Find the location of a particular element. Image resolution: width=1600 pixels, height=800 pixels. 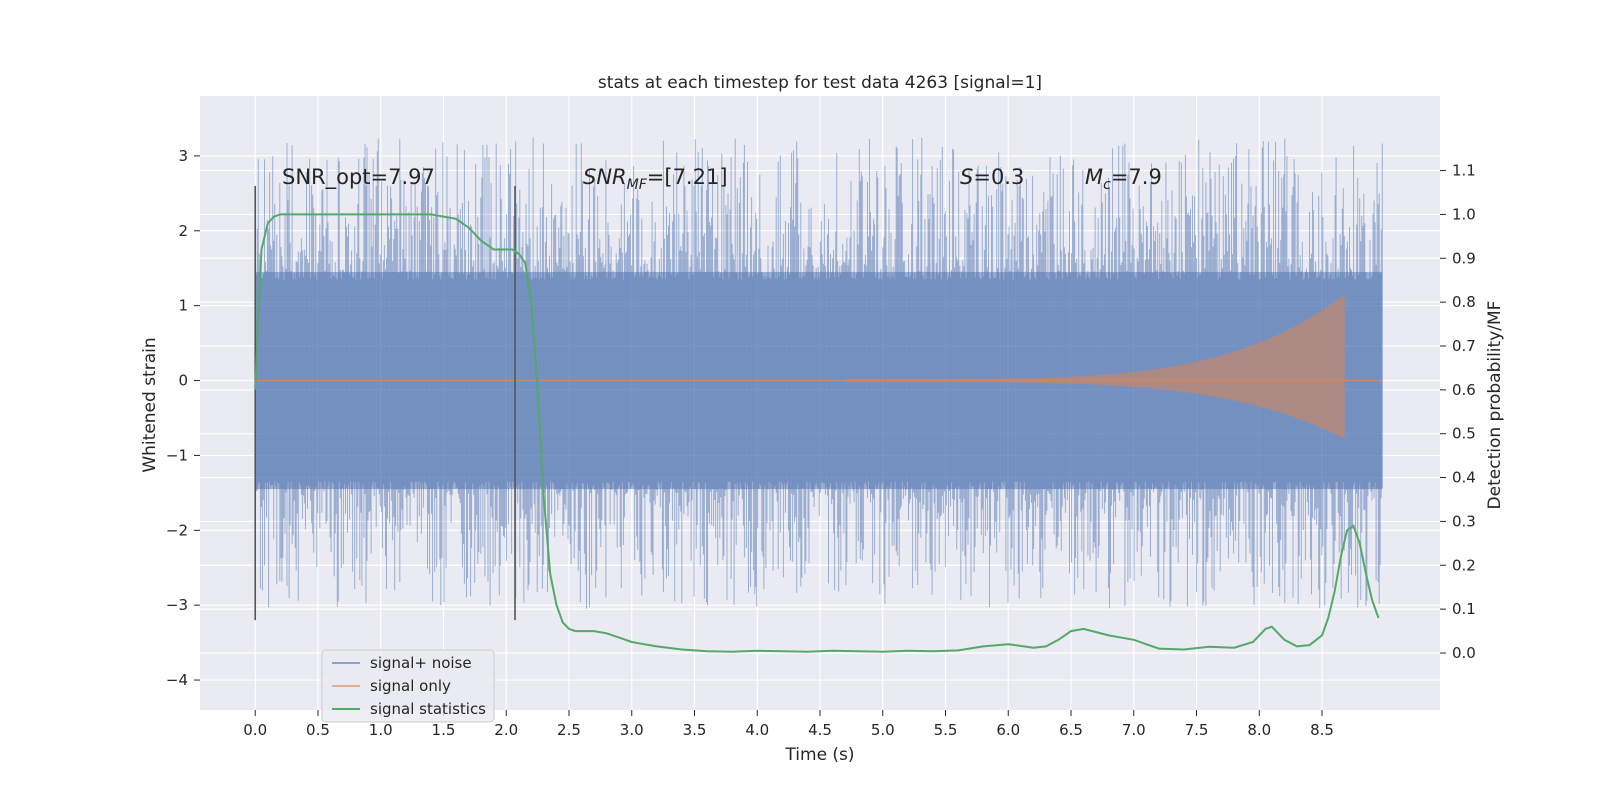

x-tick-label: 4.5 is located at coordinates (820, 730).